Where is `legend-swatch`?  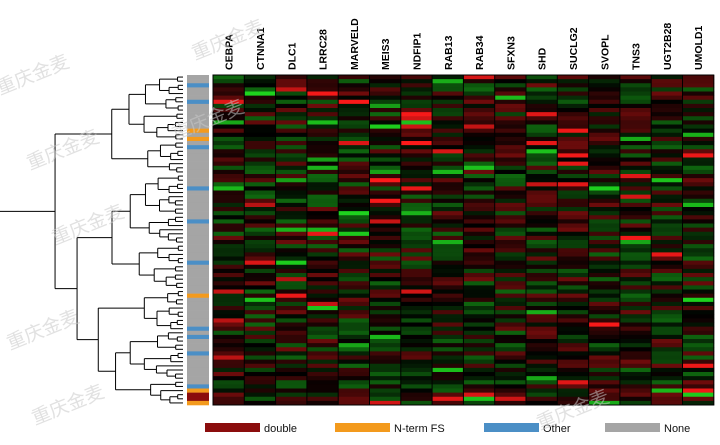 legend-swatch is located at coordinates (232, 427).